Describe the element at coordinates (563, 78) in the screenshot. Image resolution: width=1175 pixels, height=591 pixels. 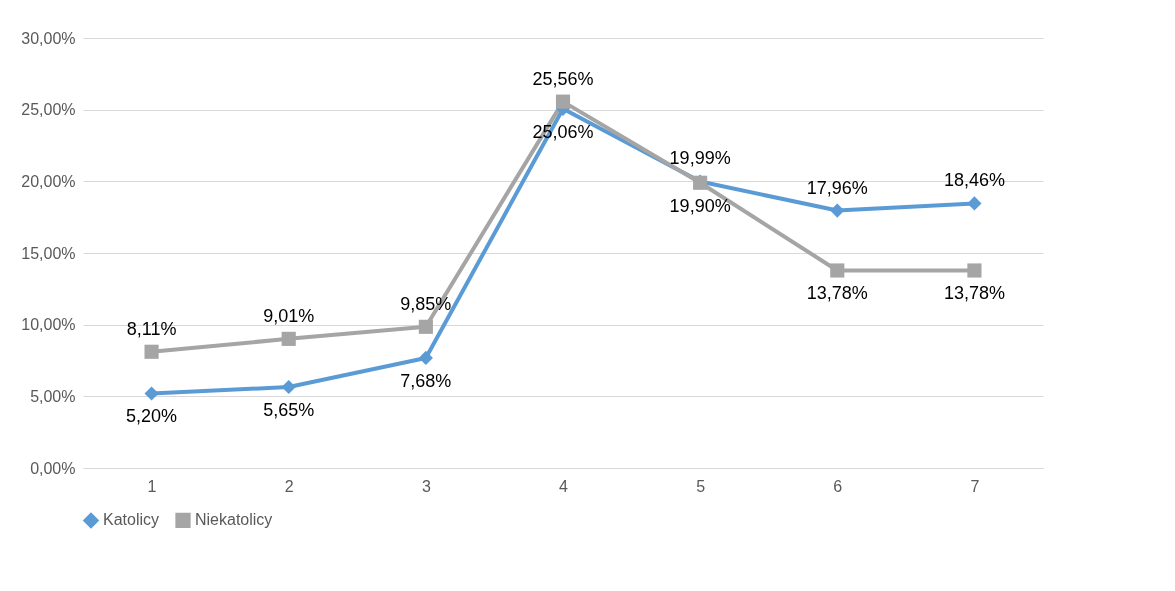
I see `data-label: 25,56%` at that location.